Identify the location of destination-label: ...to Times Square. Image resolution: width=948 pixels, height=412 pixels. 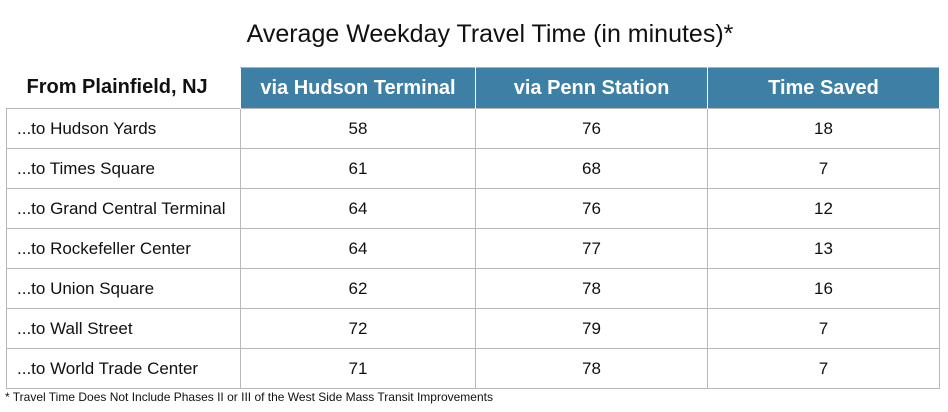
(123, 168).